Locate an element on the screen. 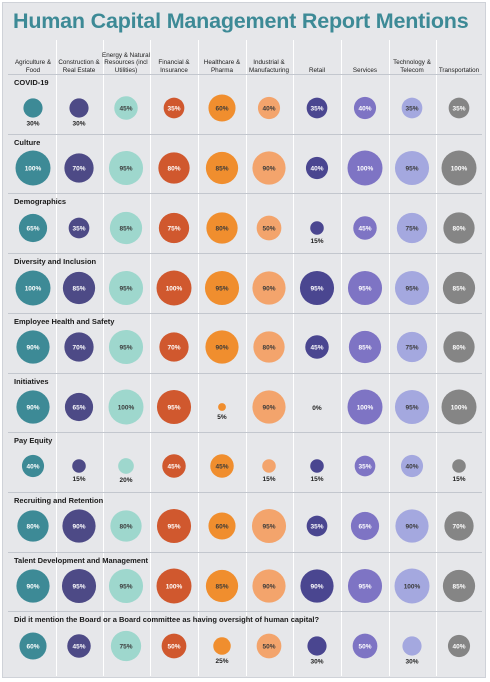  category-label: Healthcare & Pharma is located at coordinates (222, 66).